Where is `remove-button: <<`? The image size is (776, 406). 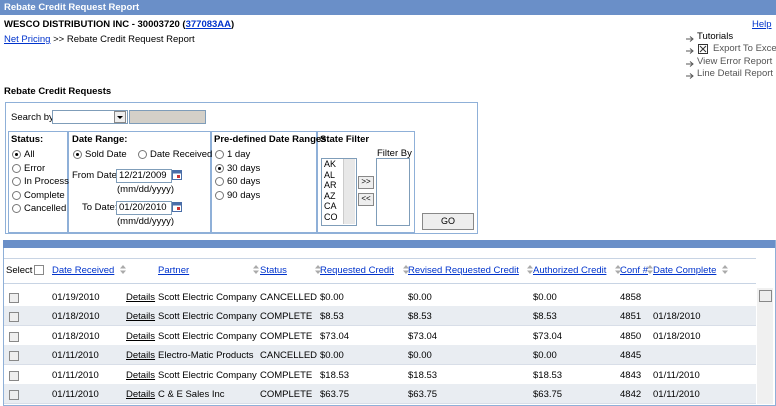
remove-button: << is located at coordinates (366, 199).